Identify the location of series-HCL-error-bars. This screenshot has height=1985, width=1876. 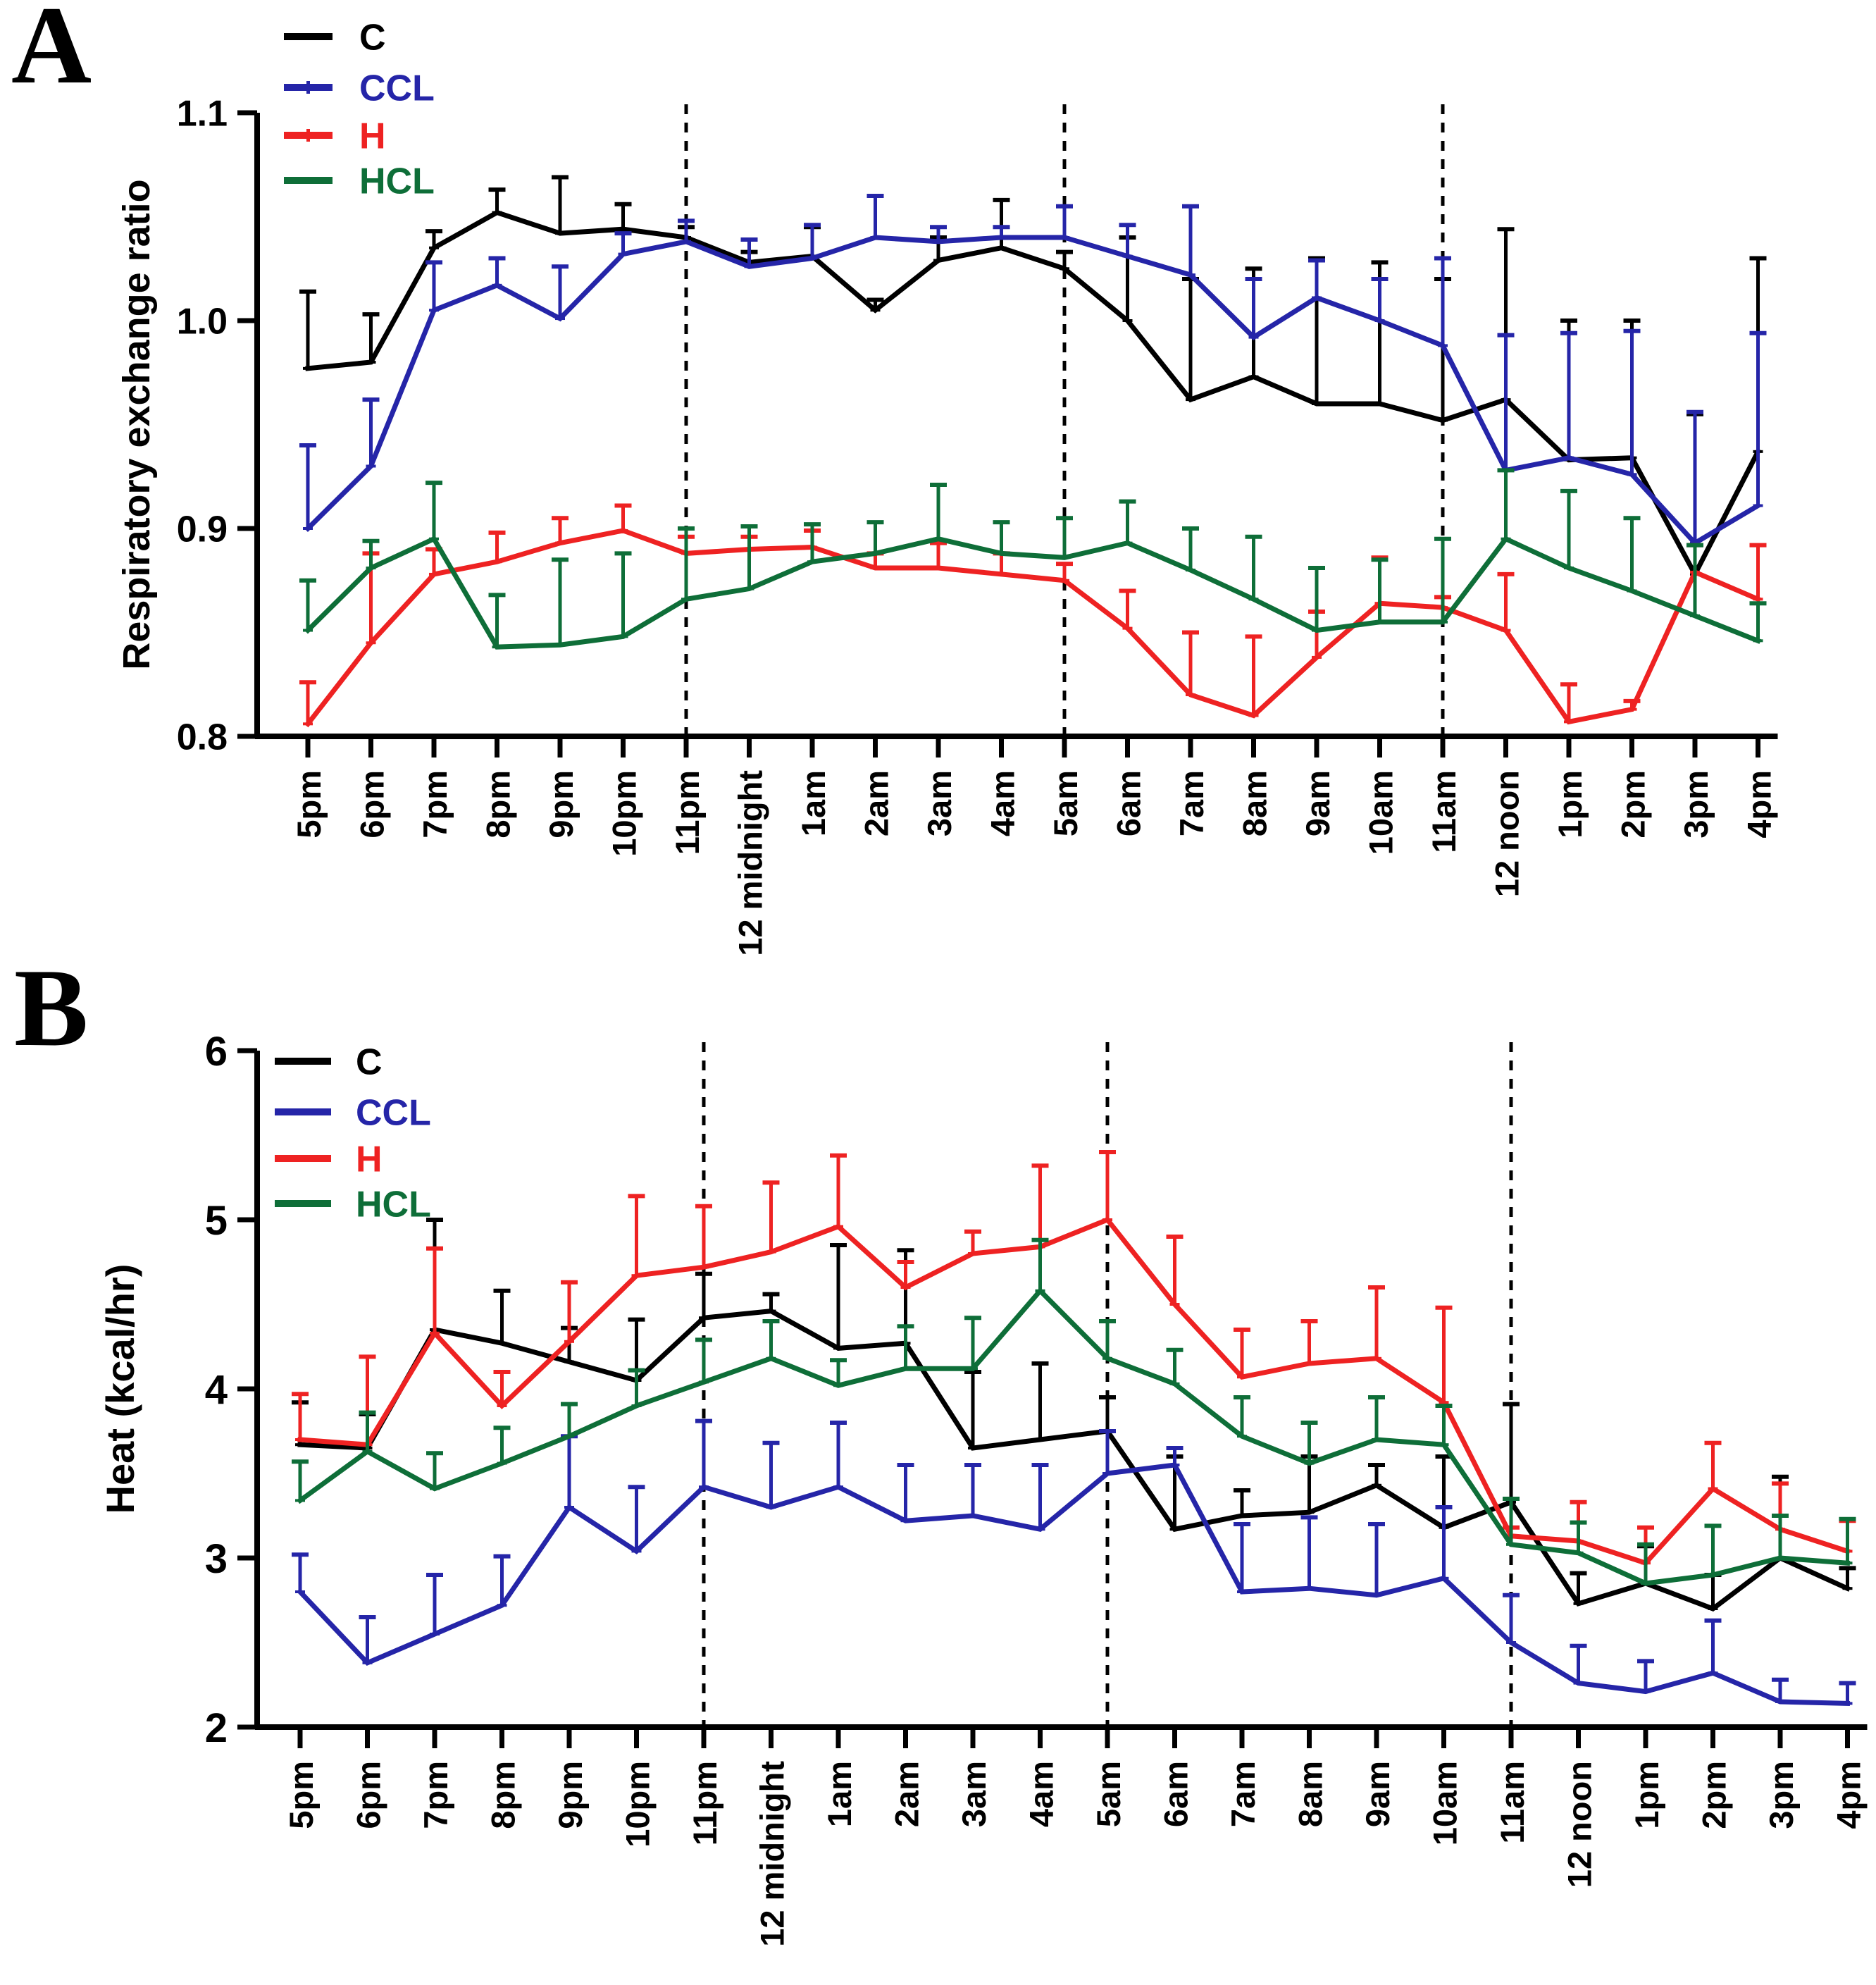
(1074, 1411).